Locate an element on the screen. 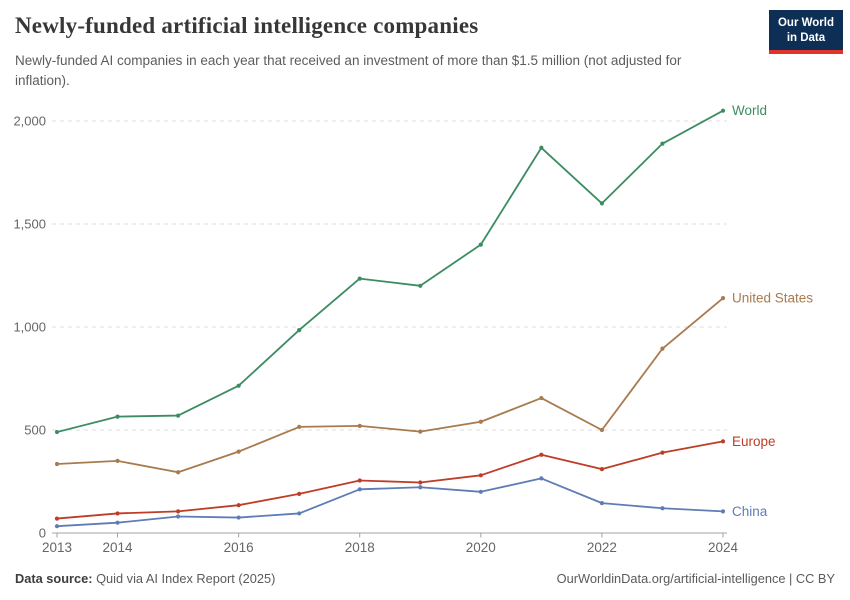 The width and height of the screenshot is (850, 600). data-point-united-states-2024 is located at coordinates (723, 298).